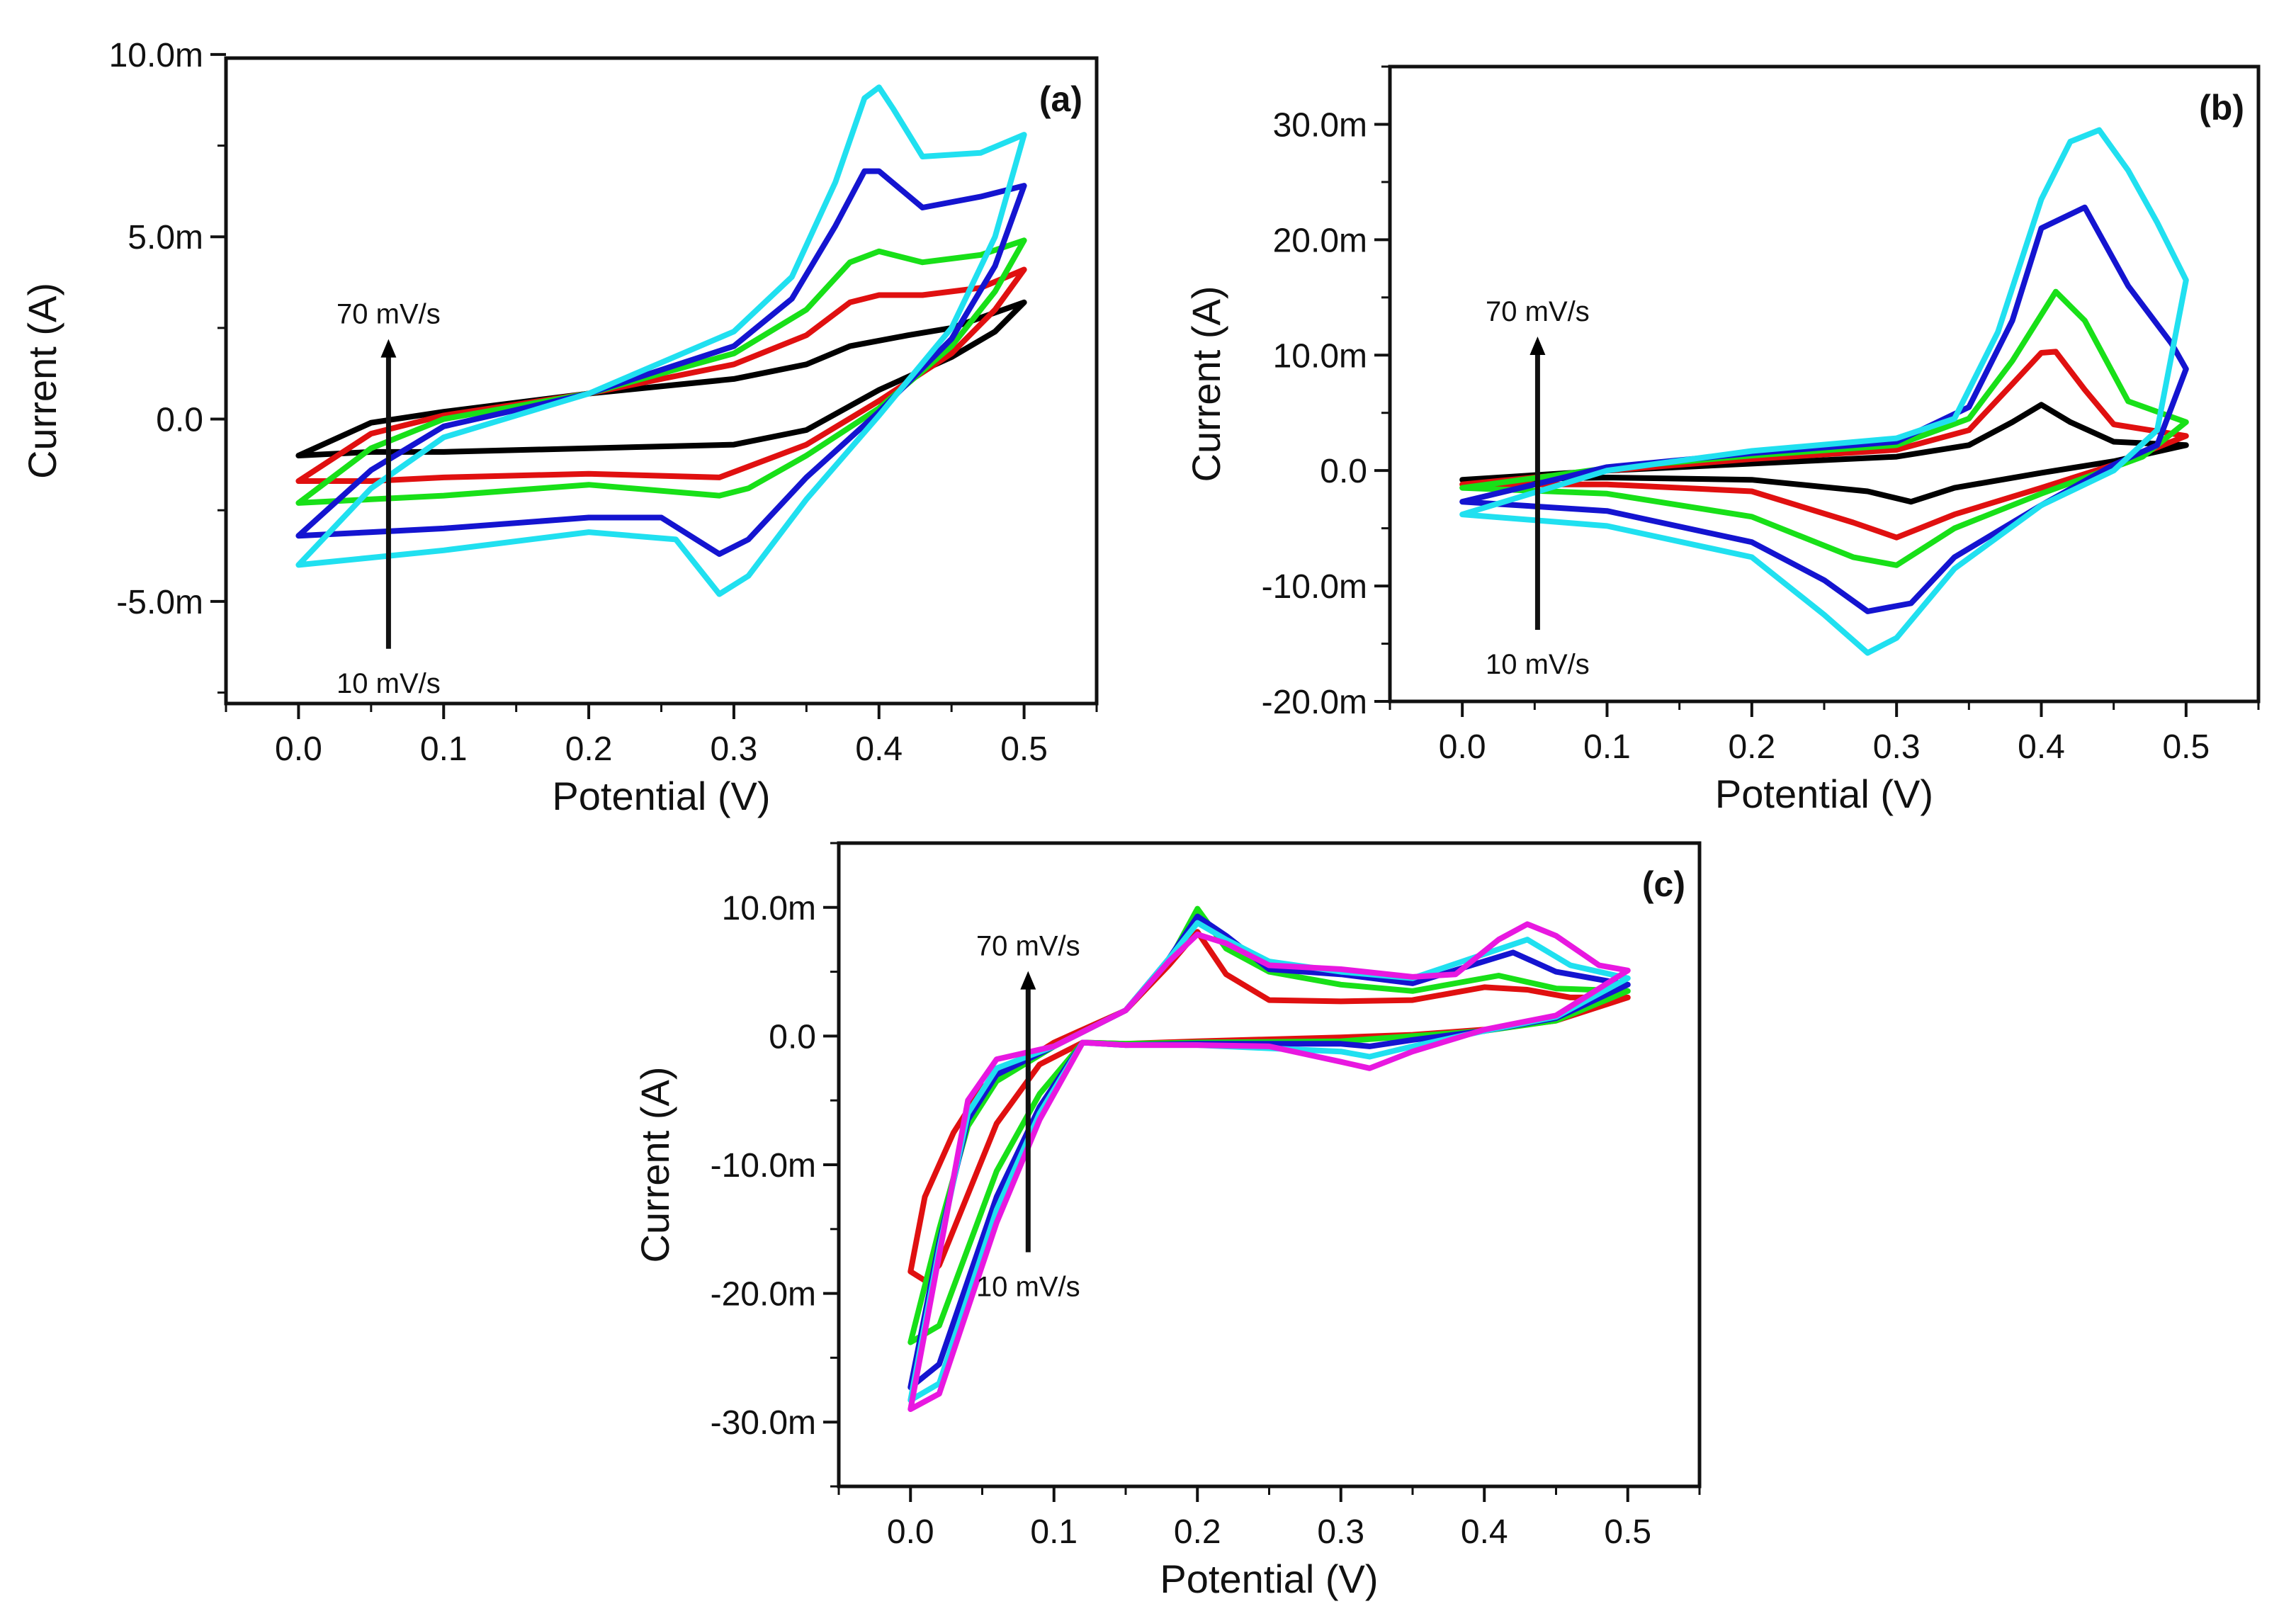 The image size is (2296, 1604). Describe the element at coordinates (1320, 241) in the screenshot. I see `y-tick-label: 20.0m` at that location.